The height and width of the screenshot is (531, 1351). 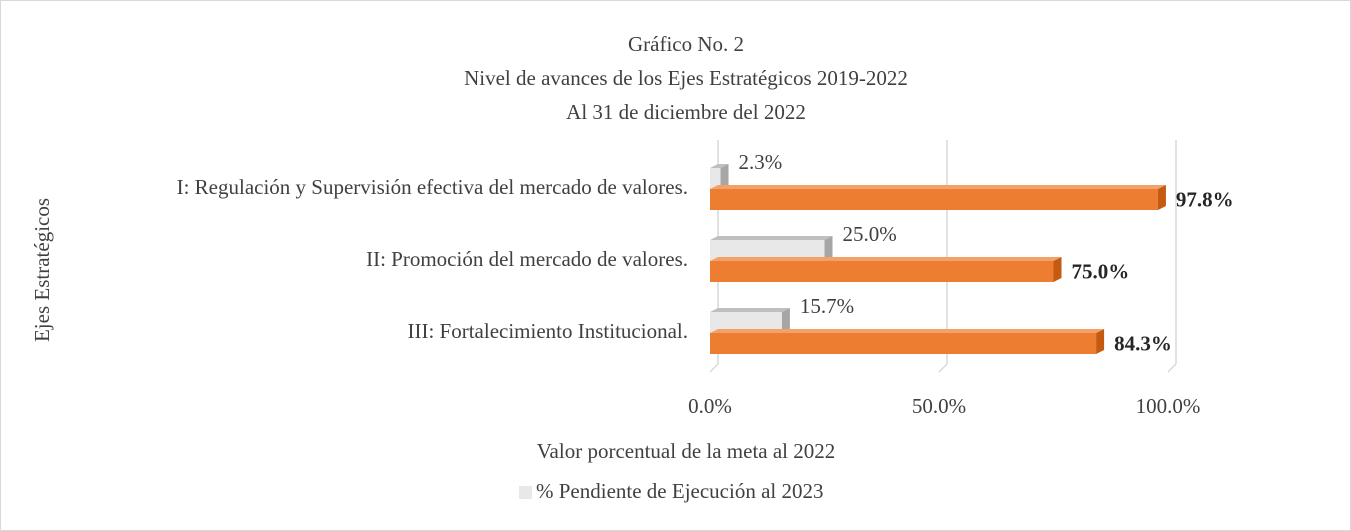 What do you see at coordinates (870, 234) in the screenshot?
I see `data-label: 25.0%` at bounding box center [870, 234].